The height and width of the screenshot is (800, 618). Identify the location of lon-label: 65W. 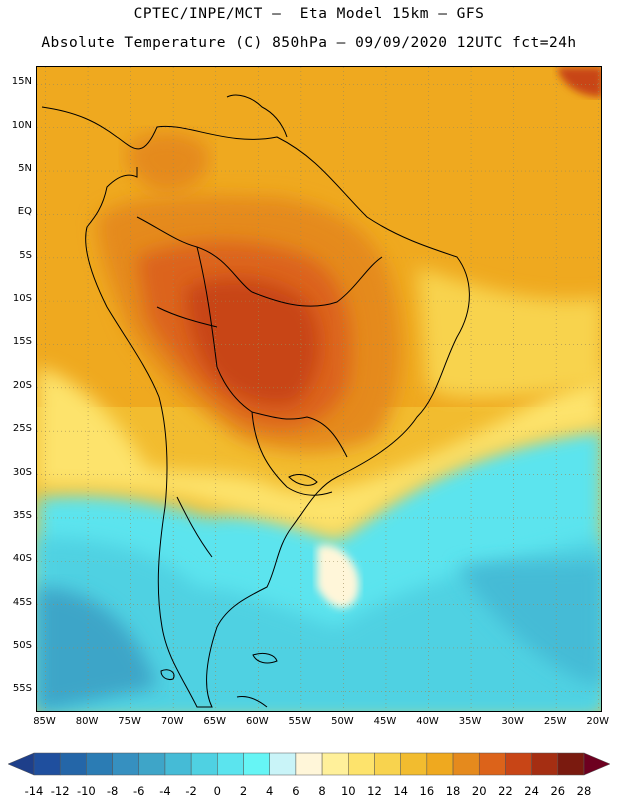
(215, 721).